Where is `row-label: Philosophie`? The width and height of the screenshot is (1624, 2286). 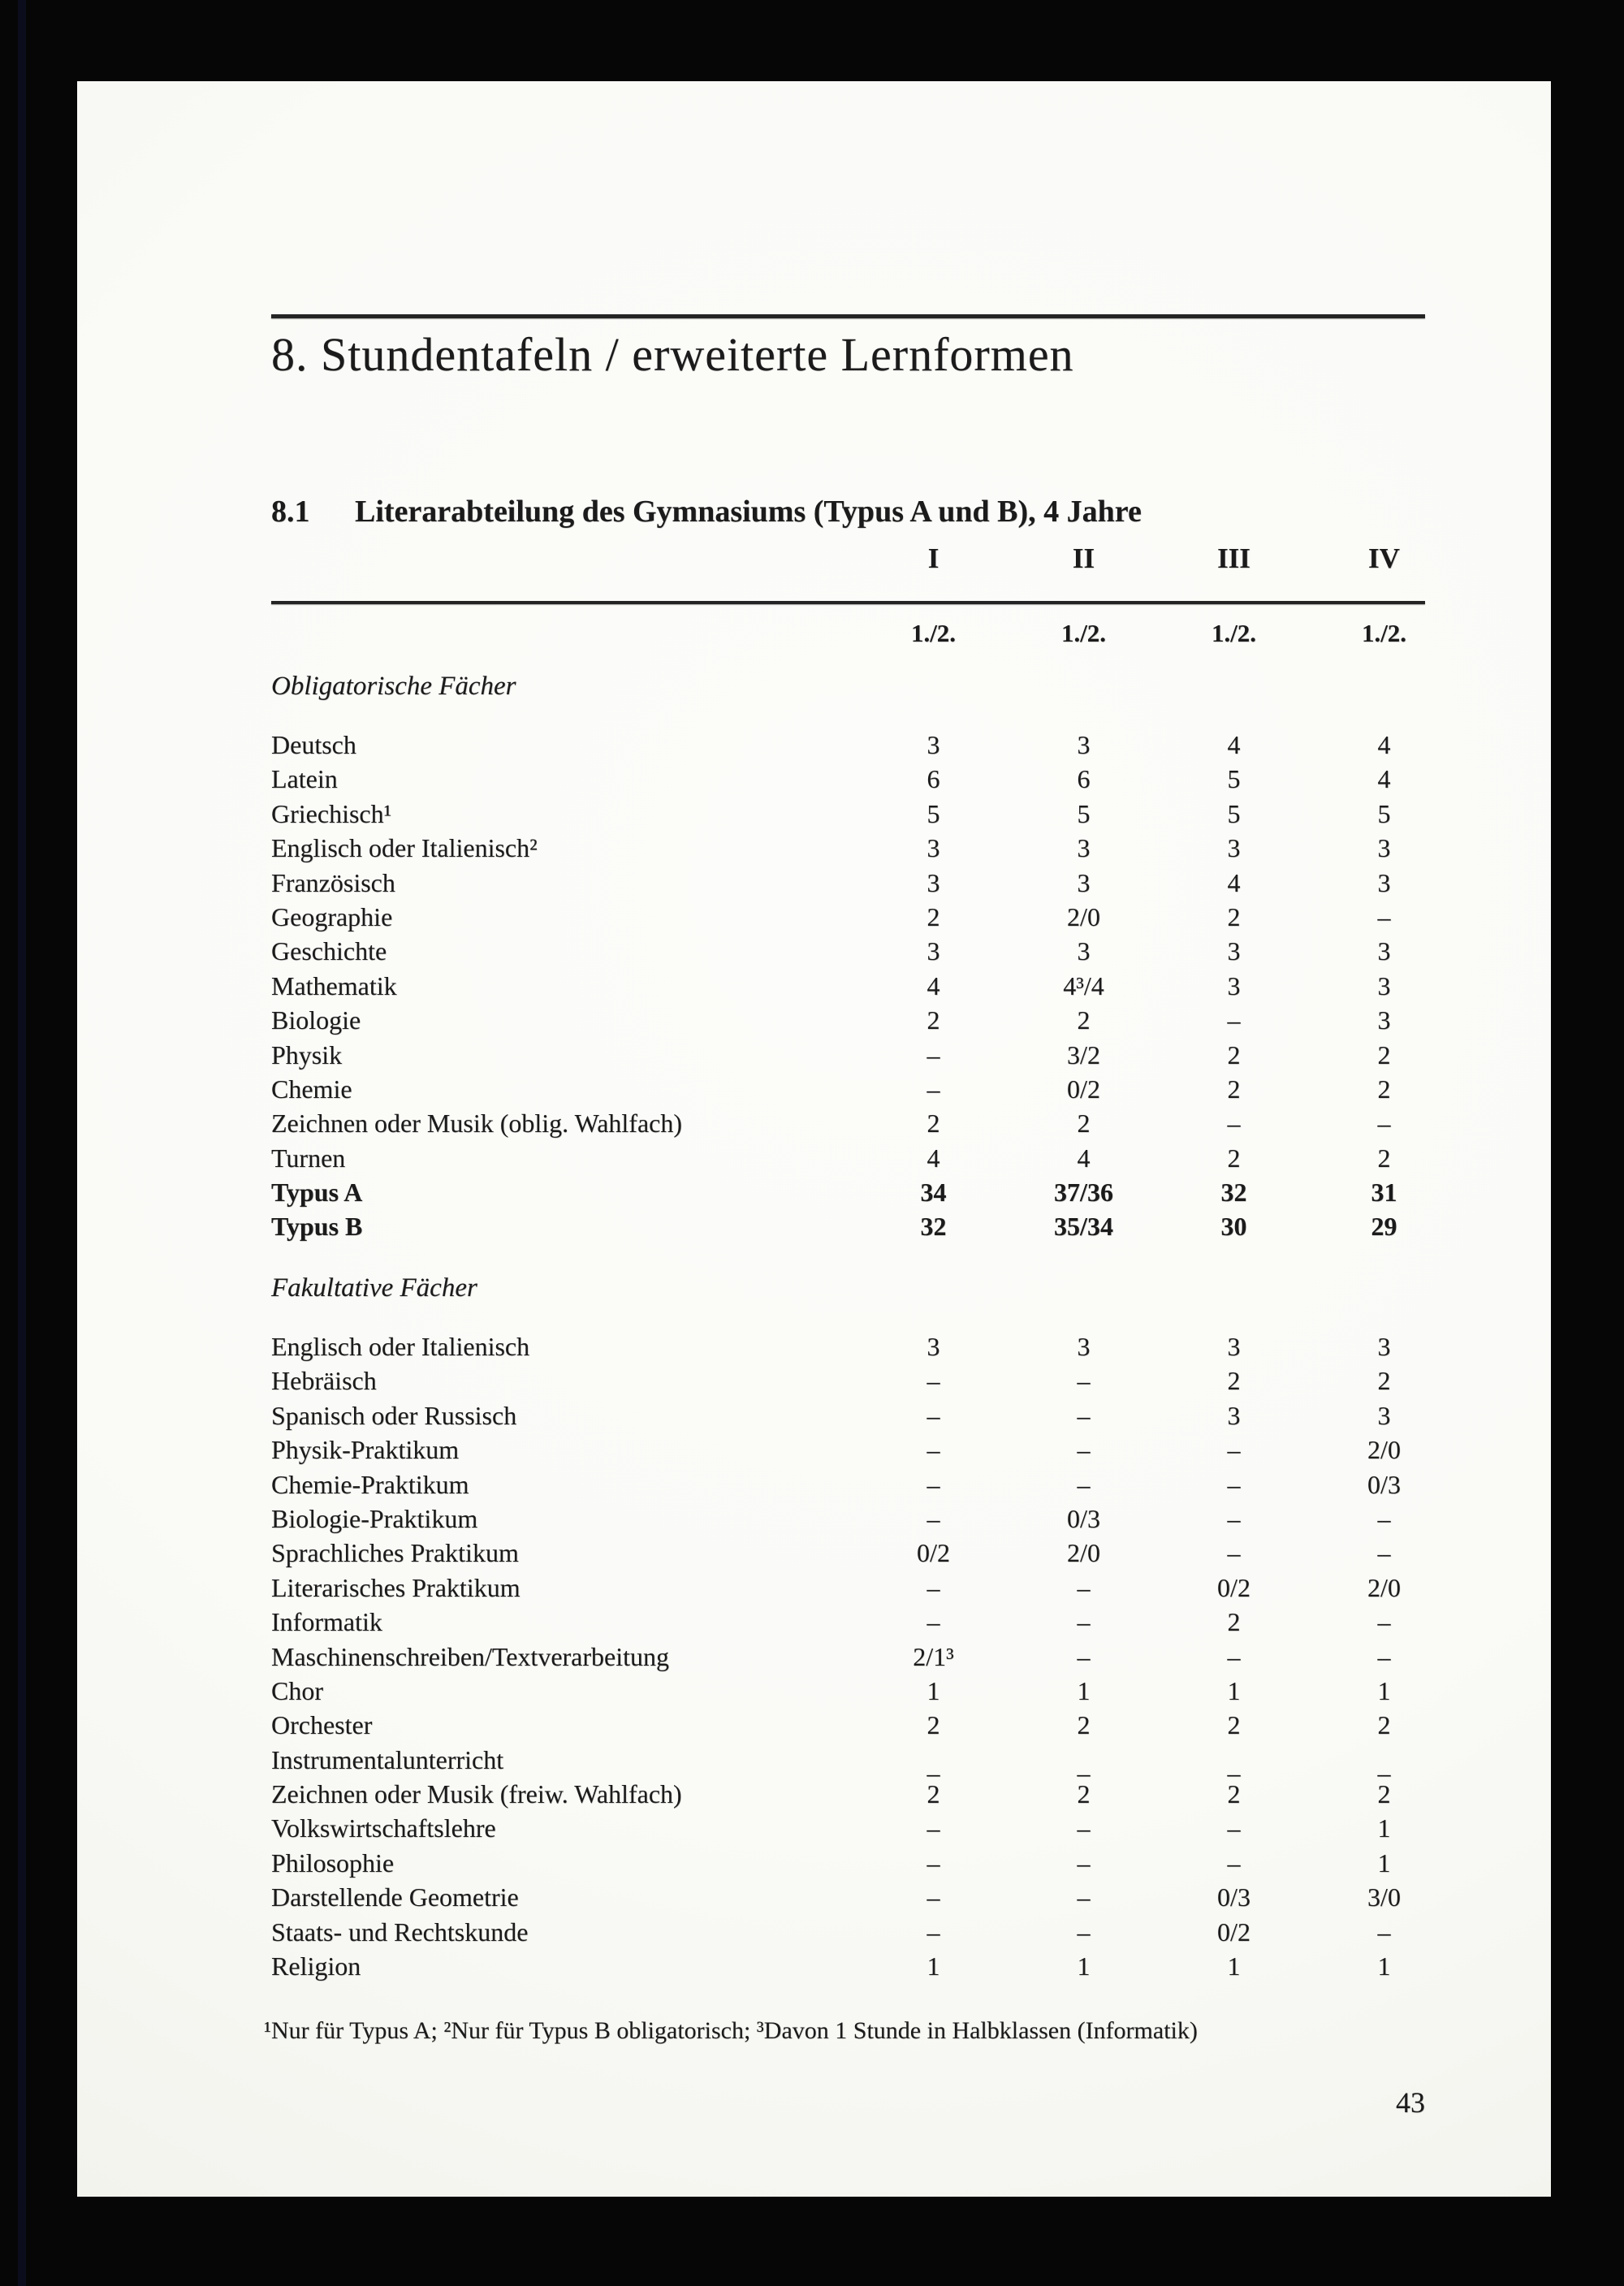 row-label: Philosophie is located at coordinates (333, 1862).